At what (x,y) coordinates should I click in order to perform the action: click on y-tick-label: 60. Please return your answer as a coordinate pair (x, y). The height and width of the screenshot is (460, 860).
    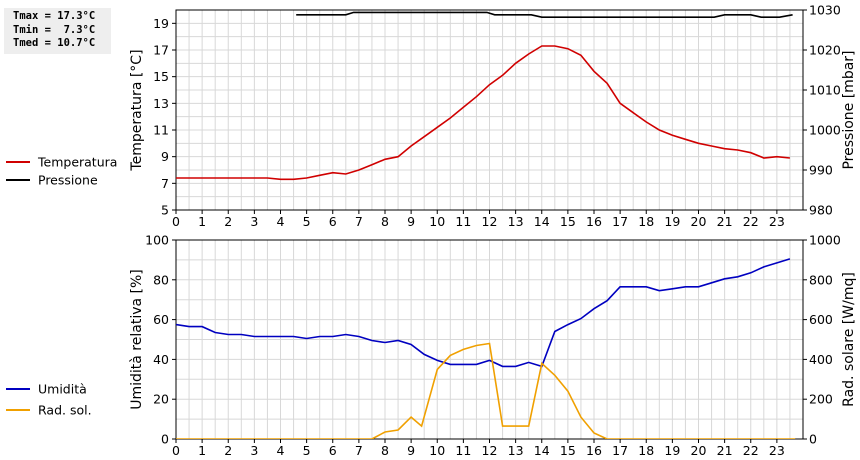
    Looking at the image, I should click on (161, 319).